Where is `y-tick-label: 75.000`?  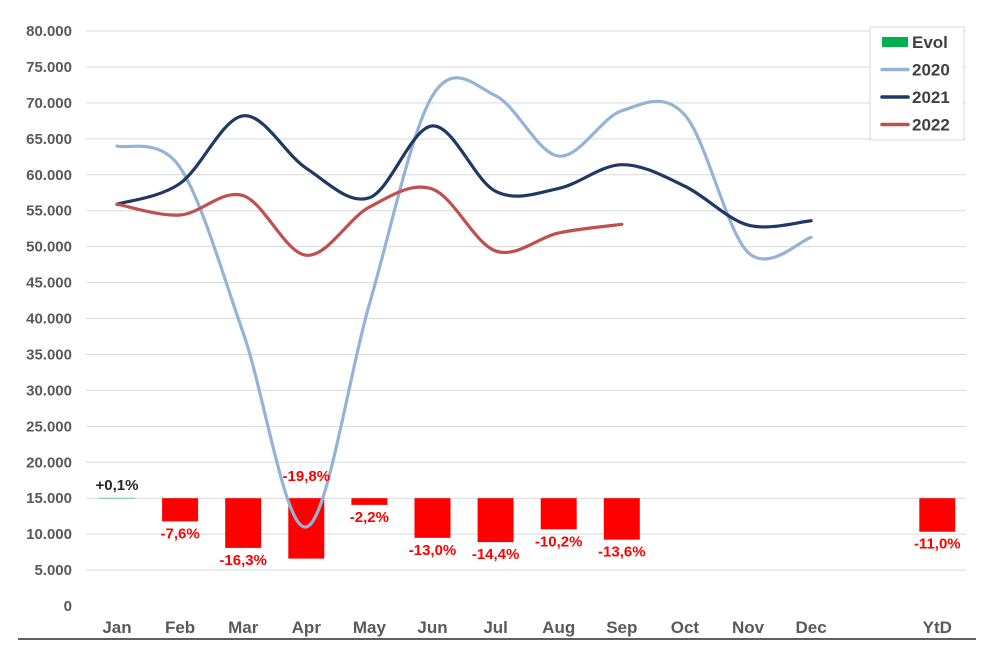
y-tick-label: 75.000 is located at coordinates (49, 67).